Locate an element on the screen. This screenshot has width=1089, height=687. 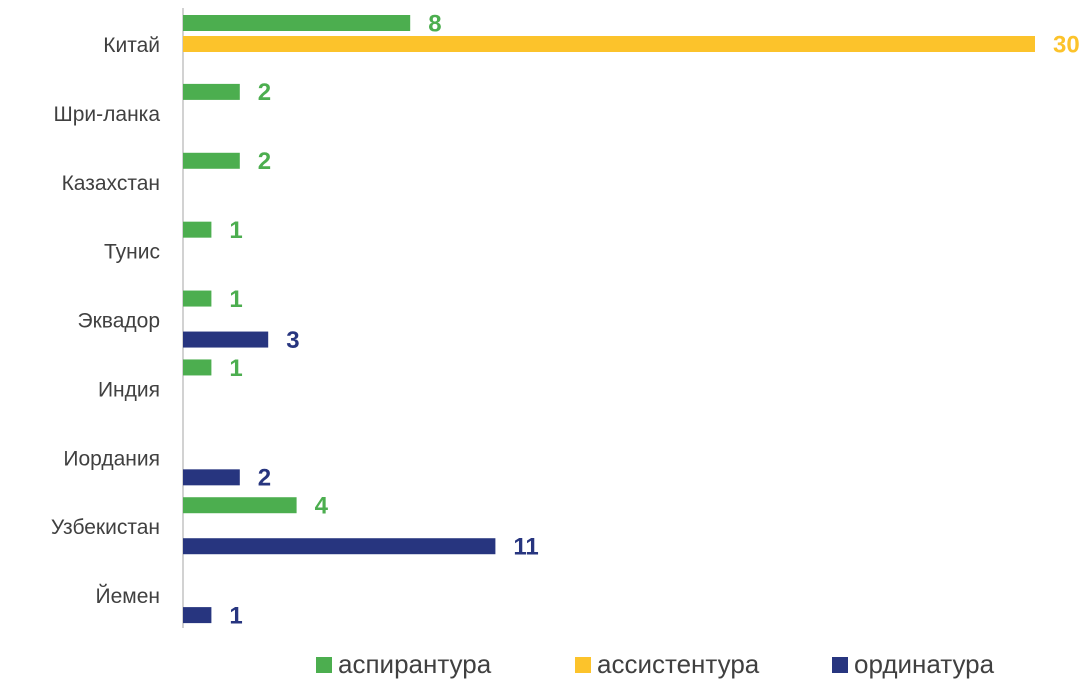
data-label: 8 is located at coordinates (434, 23).